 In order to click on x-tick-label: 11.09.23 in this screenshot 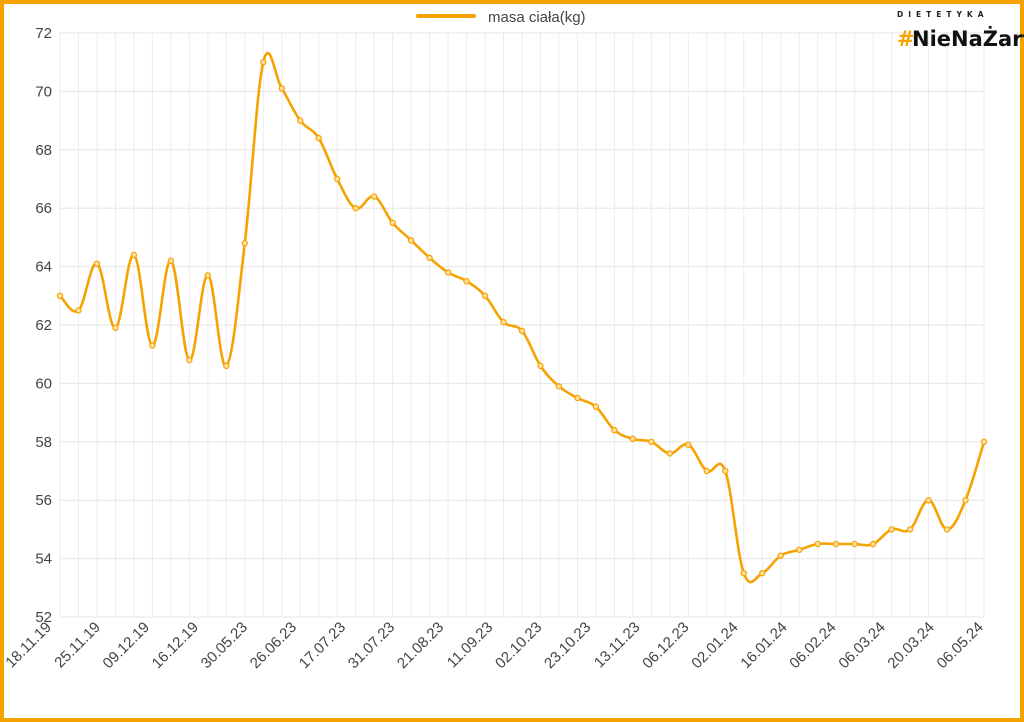, I will do `click(470, 645)`.